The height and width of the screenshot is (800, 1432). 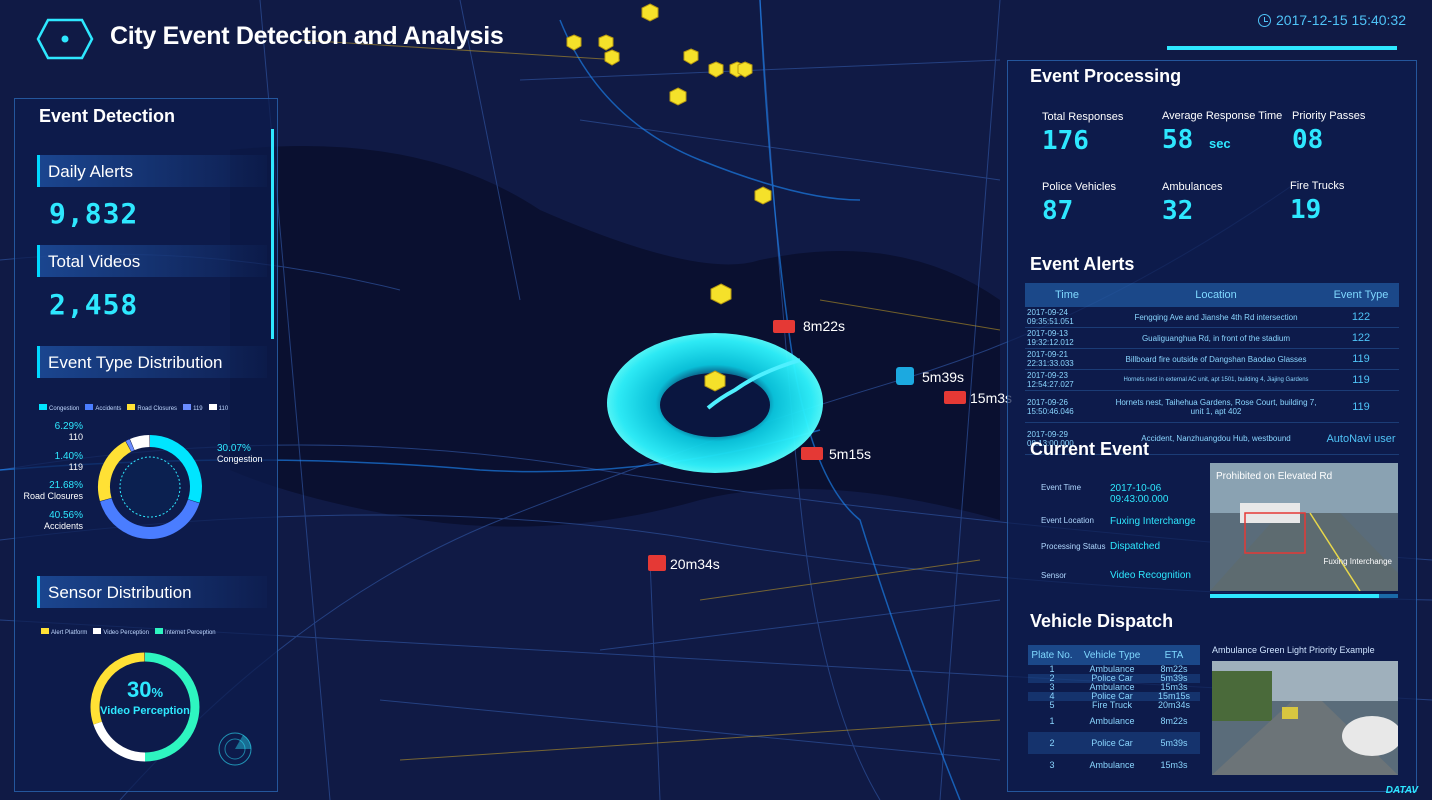 What do you see at coordinates (1114, 696) in the screenshot?
I see `table-row: 4 Police Car 15m15s` at bounding box center [1114, 696].